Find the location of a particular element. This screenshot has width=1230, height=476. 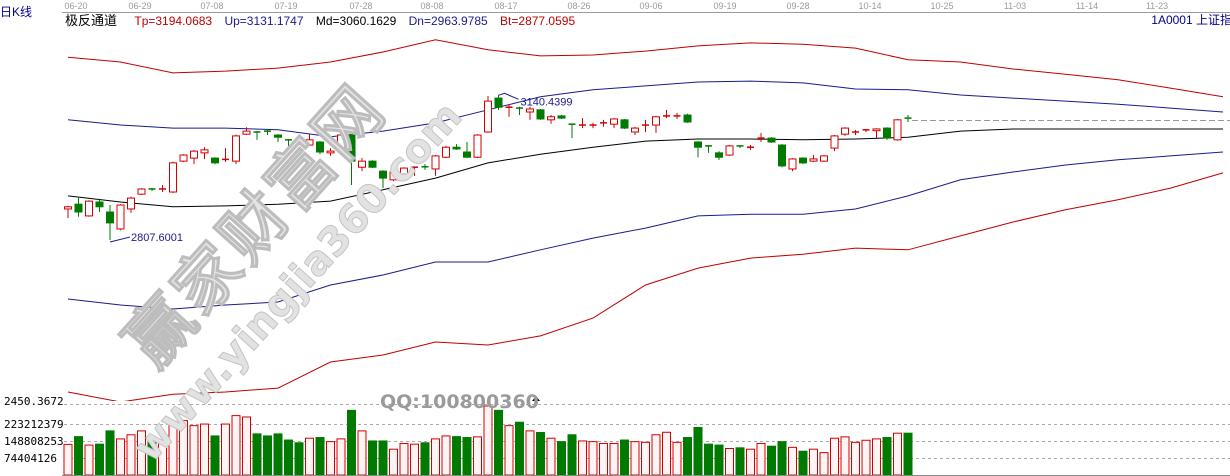

date-tick-label: 10-14 is located at coordinates (869, 6).